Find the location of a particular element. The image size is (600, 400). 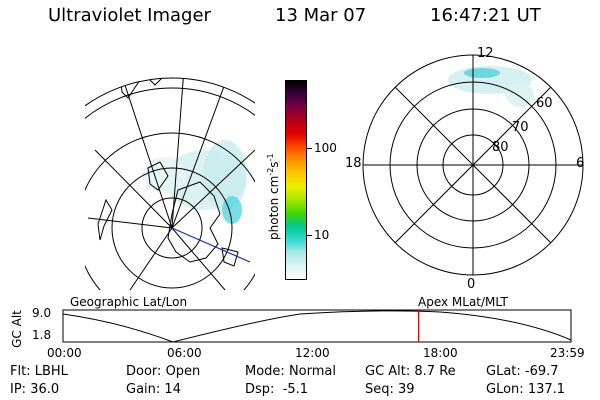

altitude-plot-frame is located at coordinates (317, 326).